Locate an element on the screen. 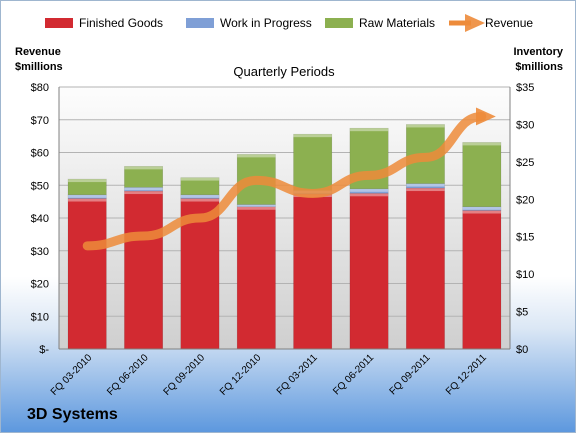 The image size is (576, 433). right-tick-label: $5 is located at coordinates (522, 313).